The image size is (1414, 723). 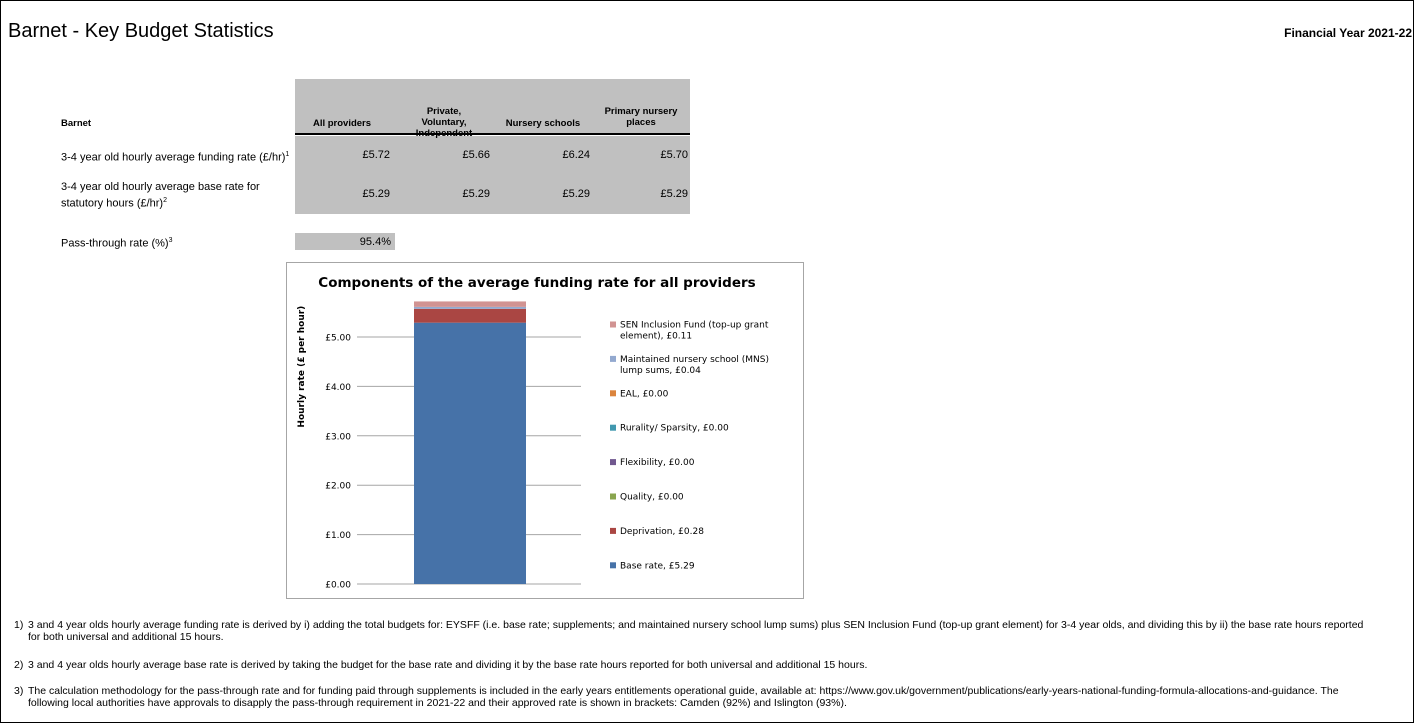 What do you see at coordinates (287, 154) in the screenshot?
I see `footnote-ref-1: 1` at bounding box center [287, 154].